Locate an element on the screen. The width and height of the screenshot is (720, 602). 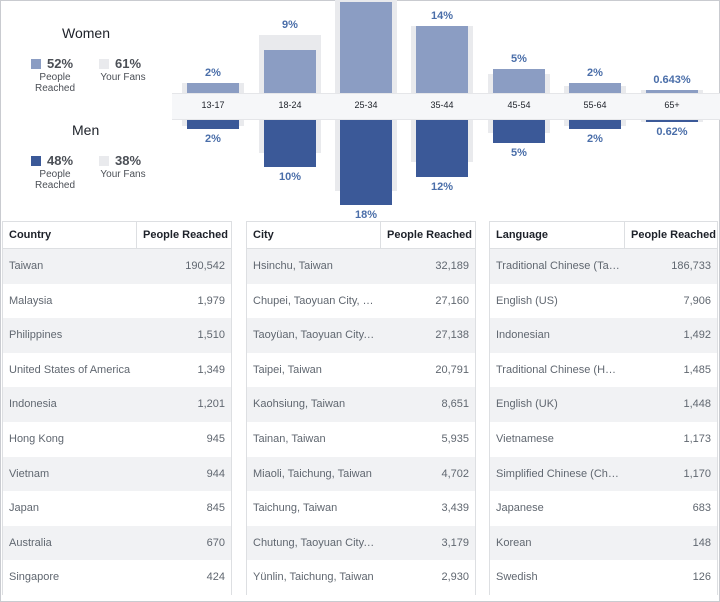
column-header-name: City is located at coordinates (263, 235).